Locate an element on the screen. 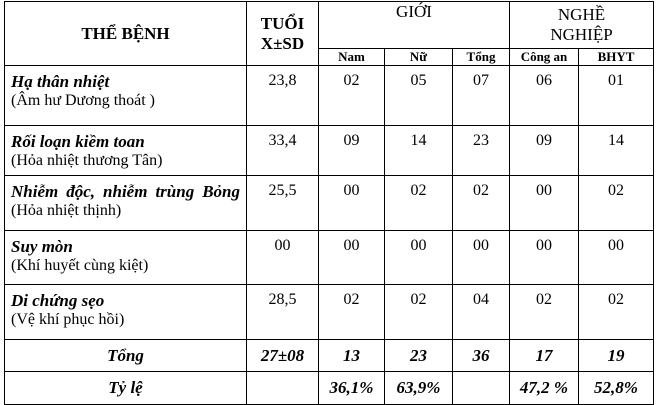  cell: 33,4 is located at coordinates (282, 150).